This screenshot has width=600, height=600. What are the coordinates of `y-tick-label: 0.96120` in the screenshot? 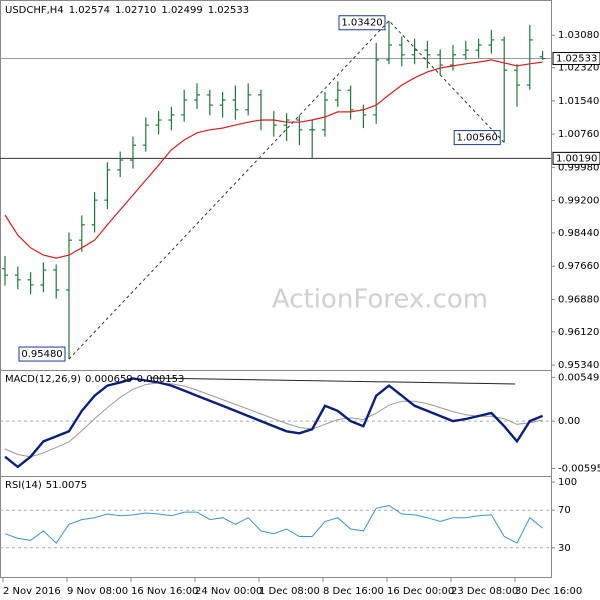 It's located at (578, 332).